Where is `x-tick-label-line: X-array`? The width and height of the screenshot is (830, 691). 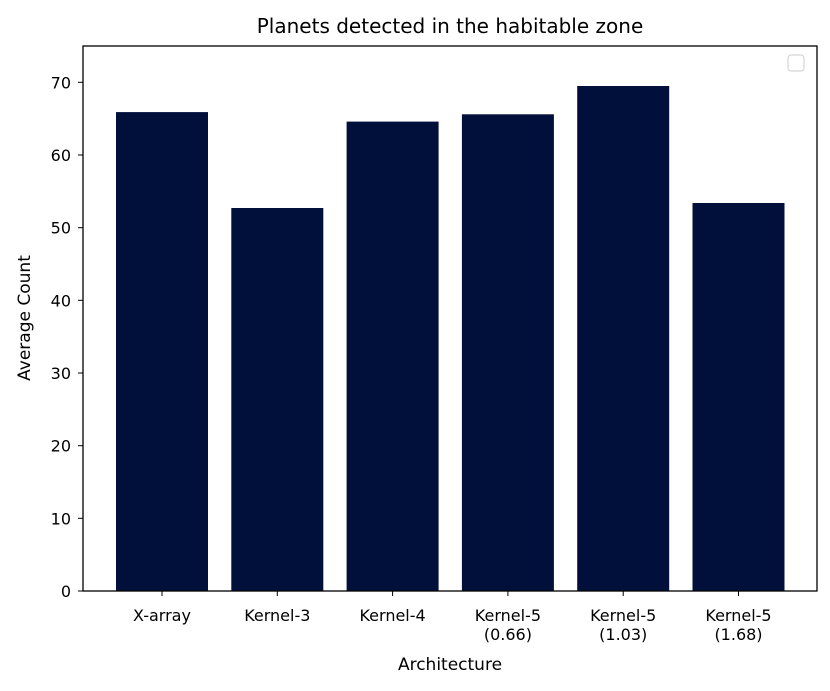
x-tick-label-line: X-array is located at coordinates (162, 615).